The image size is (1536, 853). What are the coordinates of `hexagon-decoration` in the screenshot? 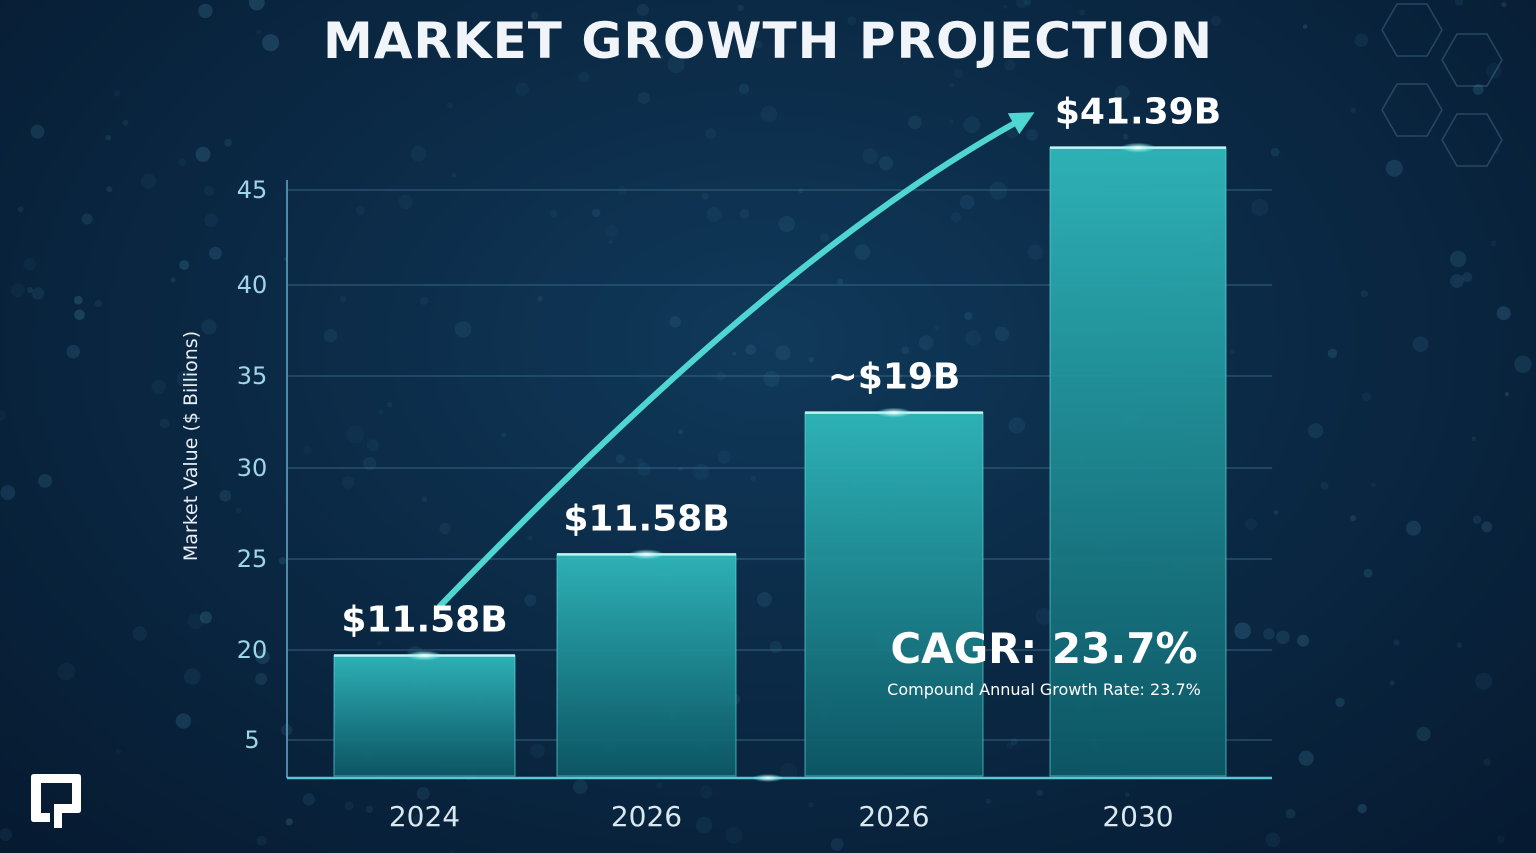 It's located at (1472, 60).